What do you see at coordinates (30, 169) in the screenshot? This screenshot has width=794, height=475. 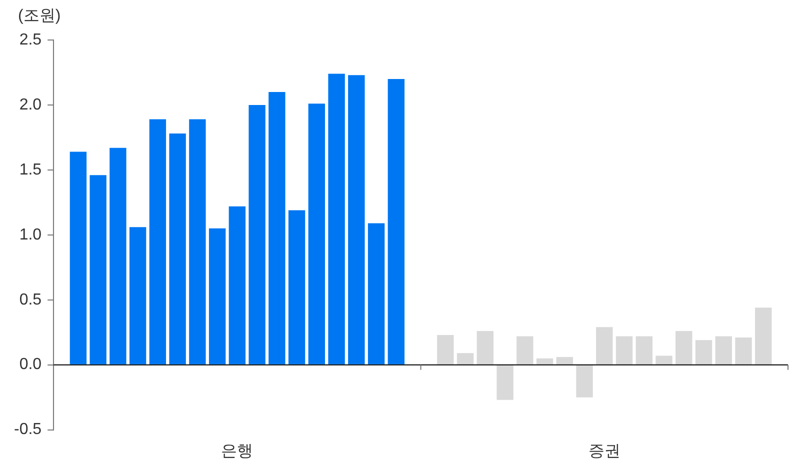 I see `y-tick-label: 1.5` at bounding box center [30, 169].